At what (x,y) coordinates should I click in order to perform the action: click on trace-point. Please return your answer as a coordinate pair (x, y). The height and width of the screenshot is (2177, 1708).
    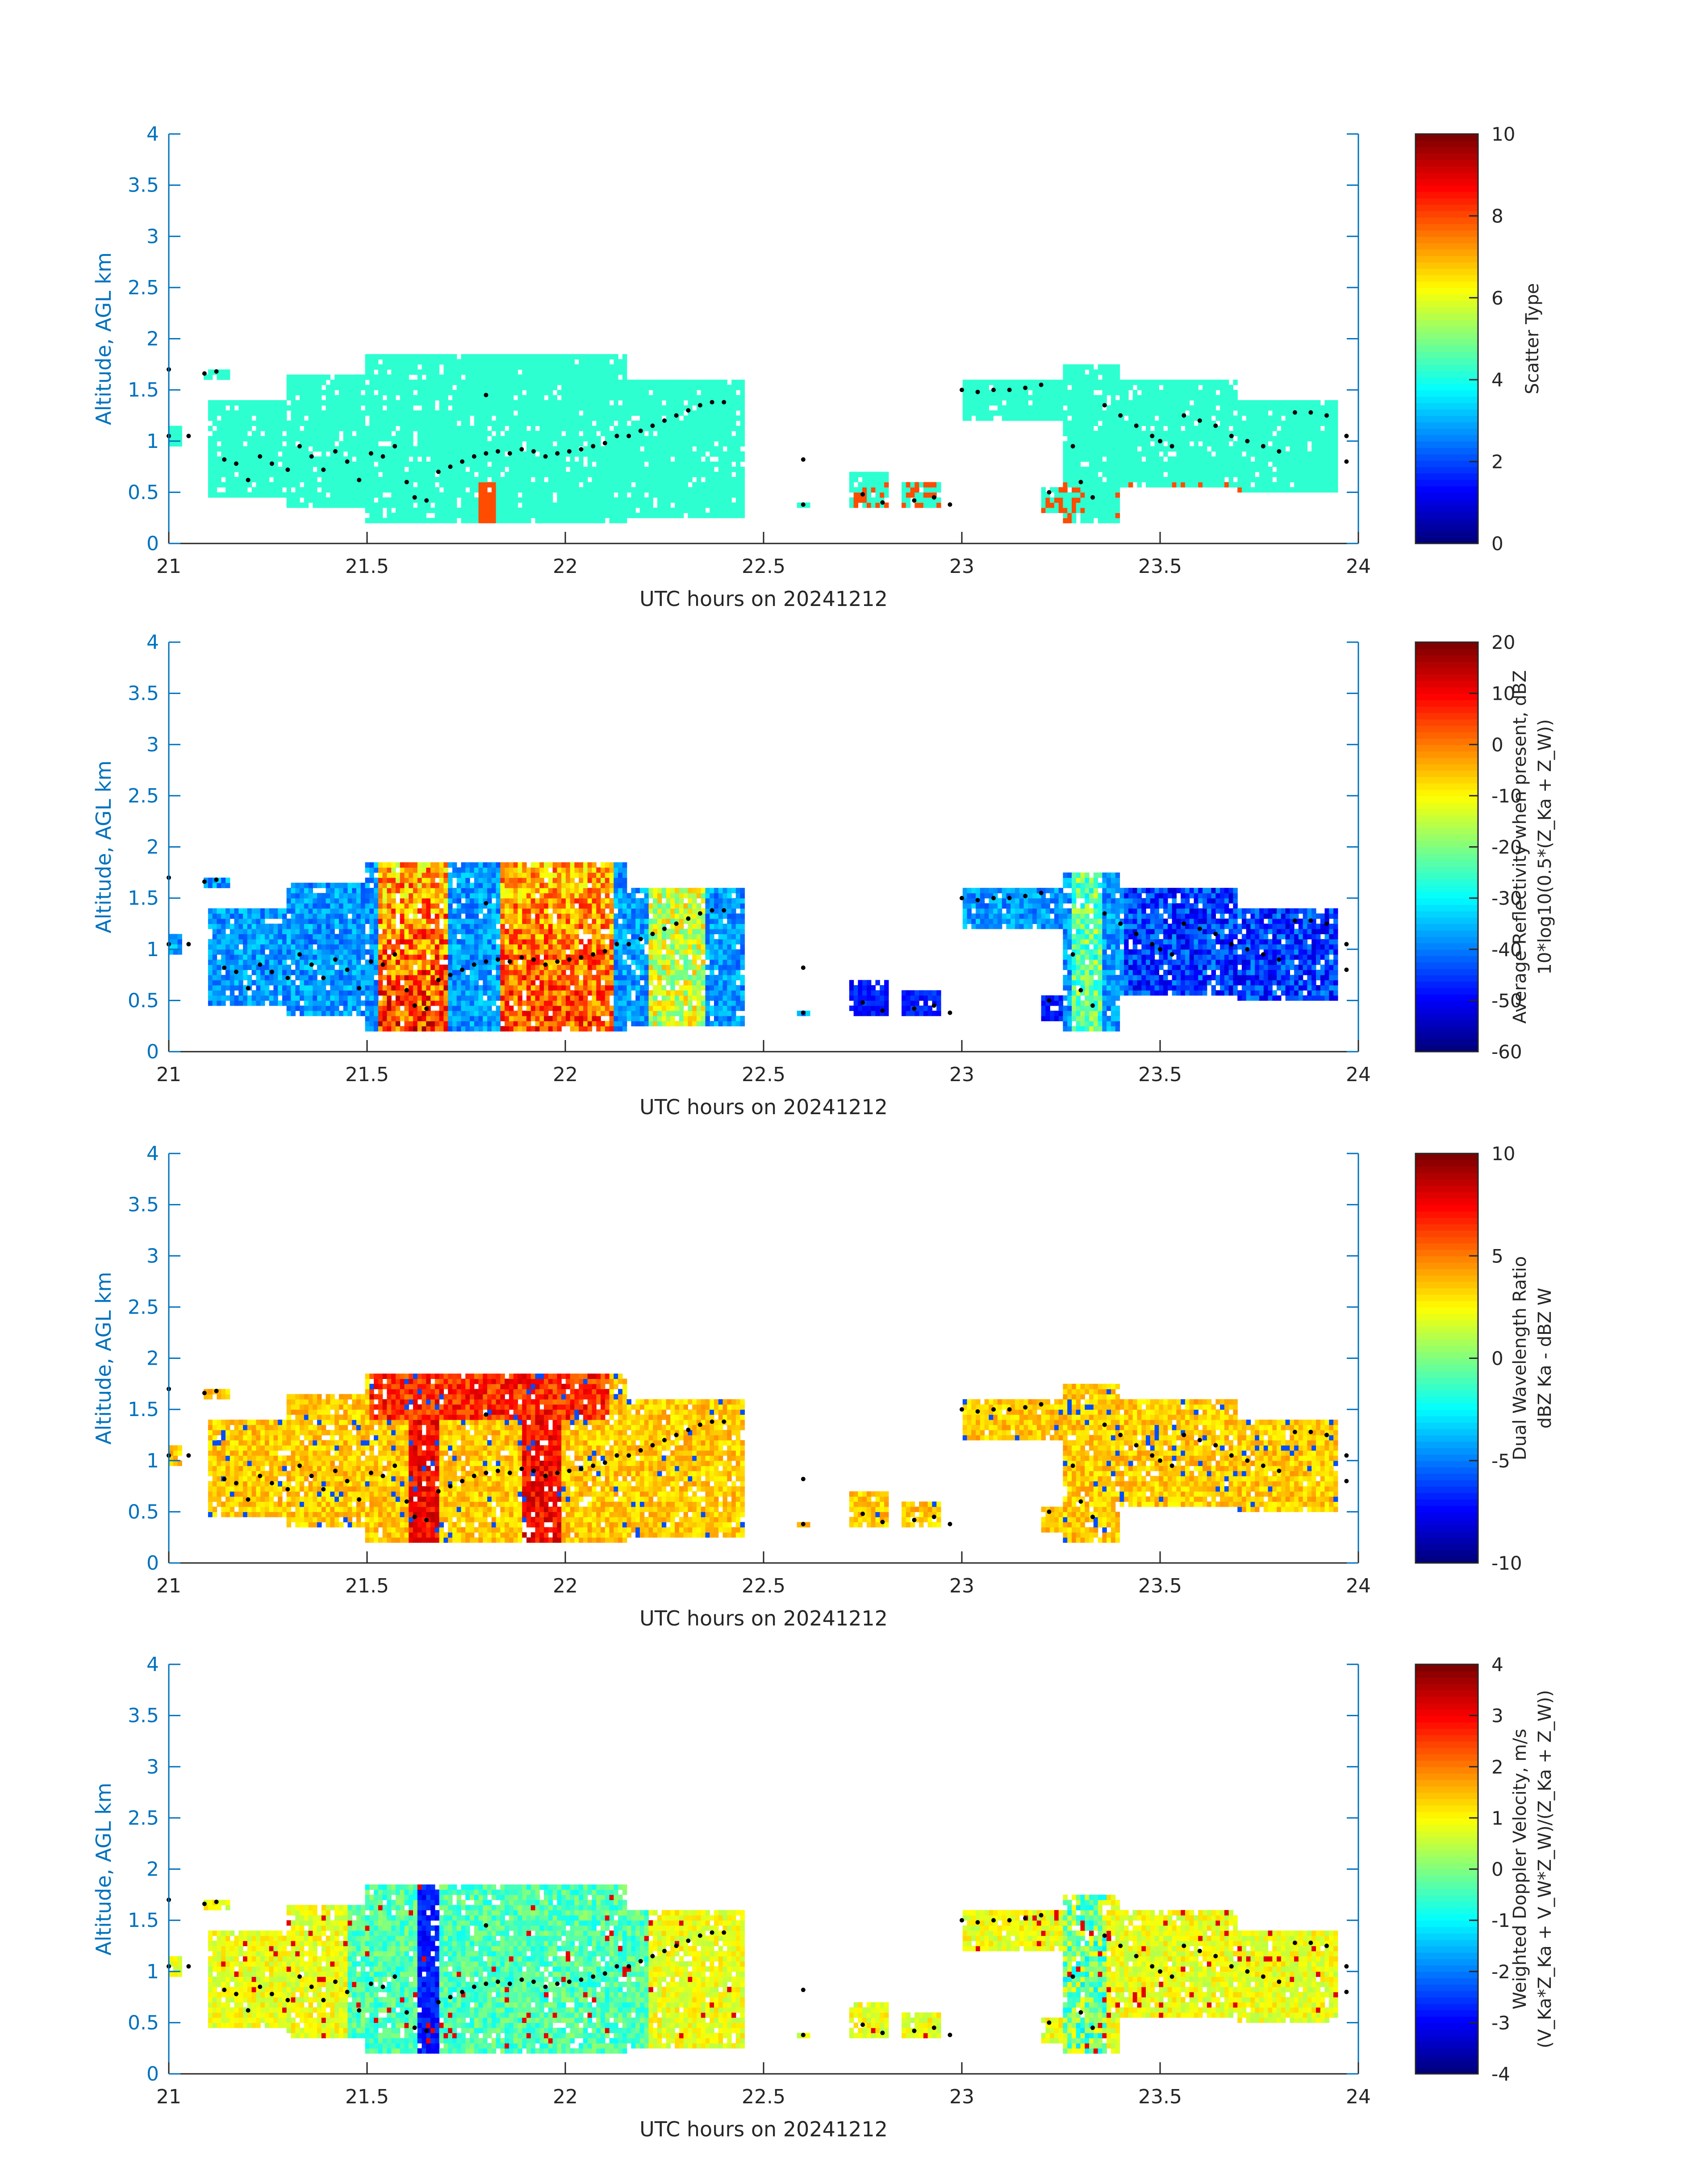
    Looking at the image, I should click on (1346, 436).